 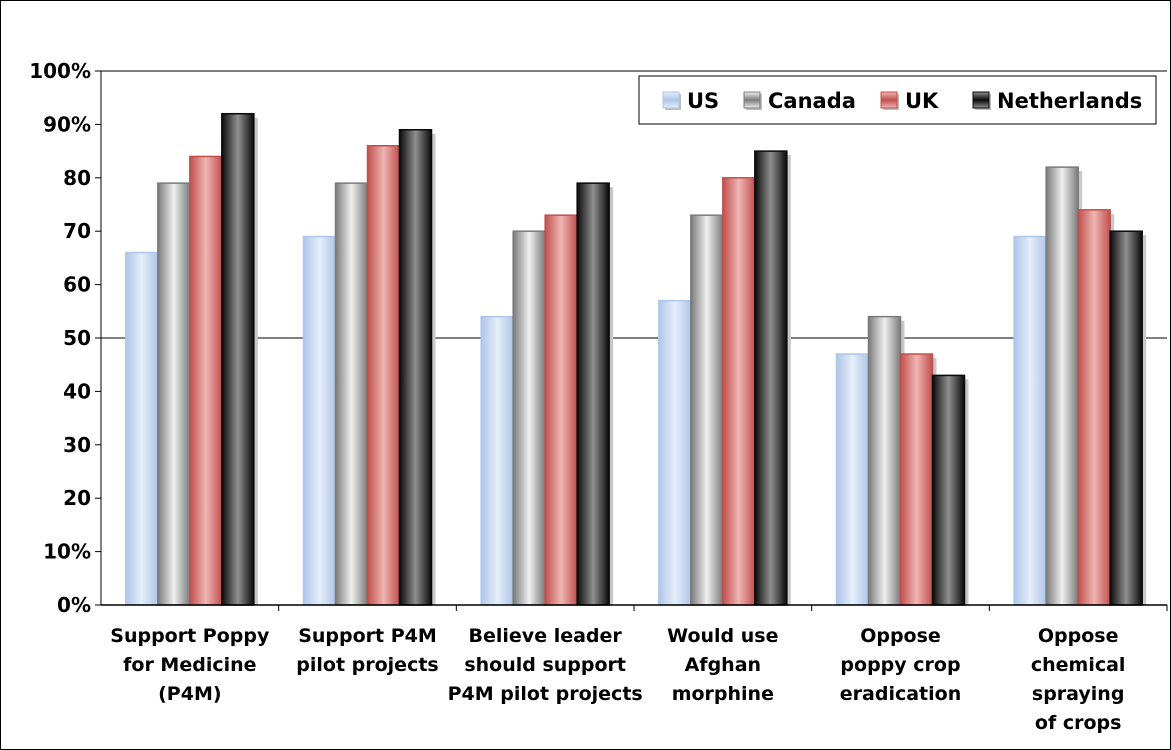 What do you see at coordinates (1069, 101) in the screenshot?
I see `legend-label-netherlands: Netherlands` at bounding box center [1069, 101].